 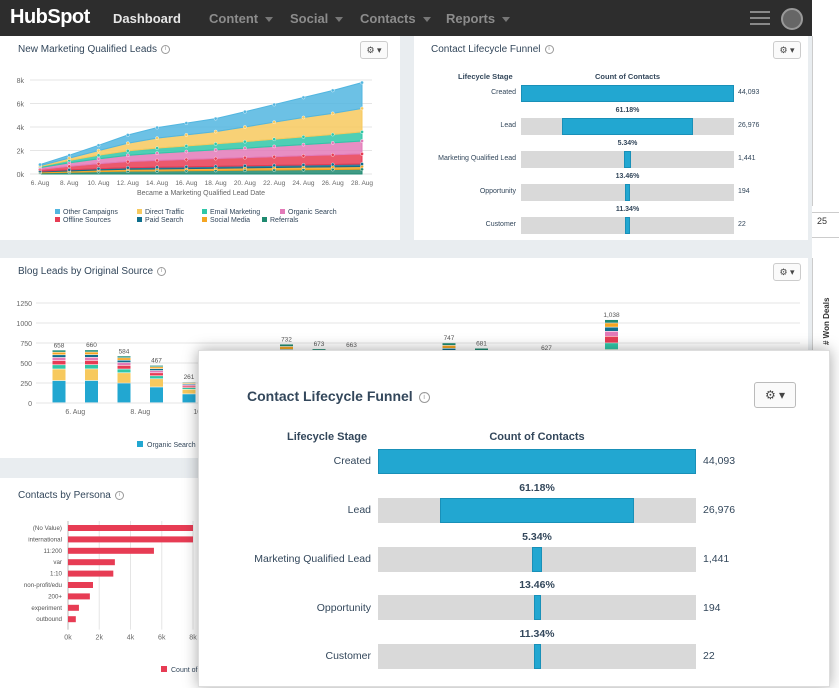 I want to click on x-tick-label: 24. Aug, so click(x=303, y=183).